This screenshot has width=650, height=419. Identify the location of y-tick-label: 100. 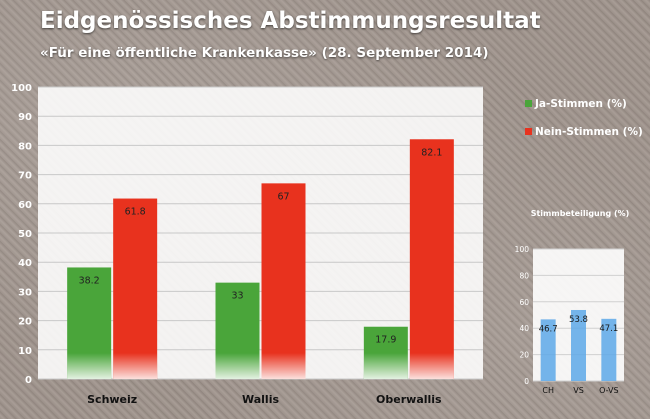
(21, 88).